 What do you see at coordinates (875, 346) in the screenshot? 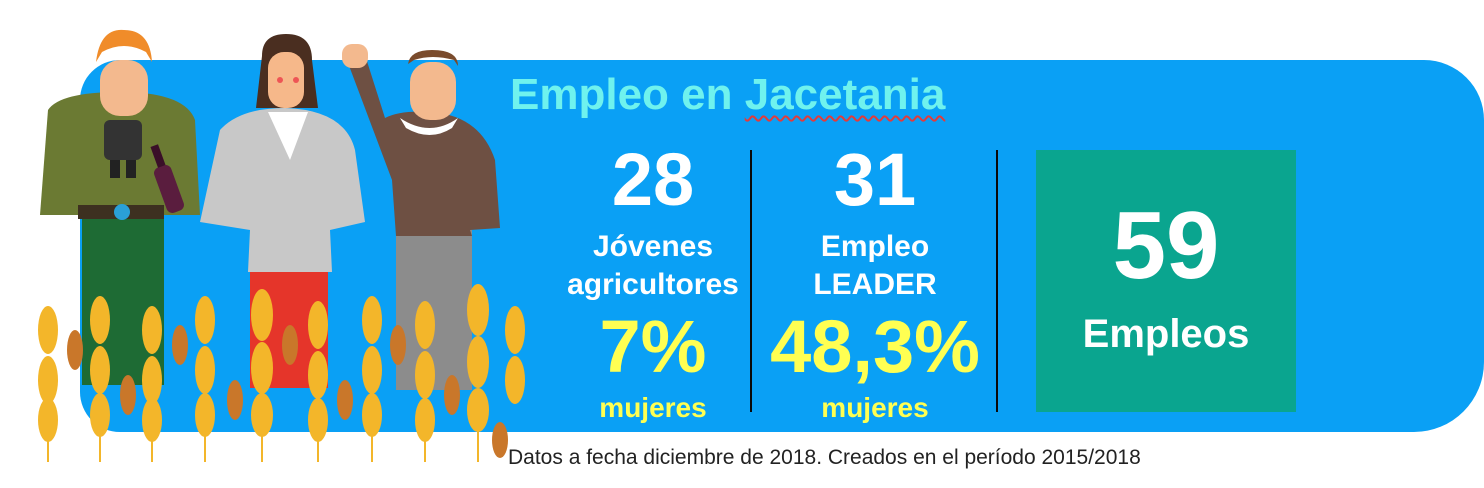
I see `stat-percent: 48,3%` at bounding box center [875, 346].